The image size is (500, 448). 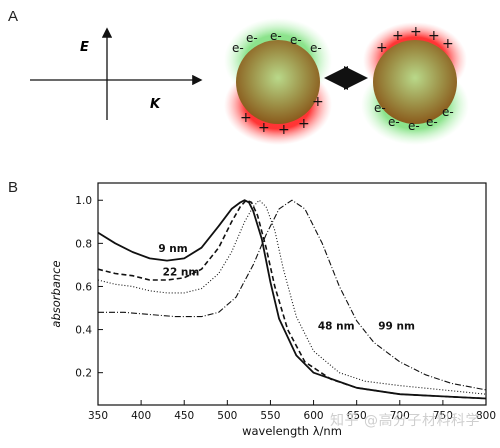 I want to click on panel-a-label: A, so click(x=13, y=16).